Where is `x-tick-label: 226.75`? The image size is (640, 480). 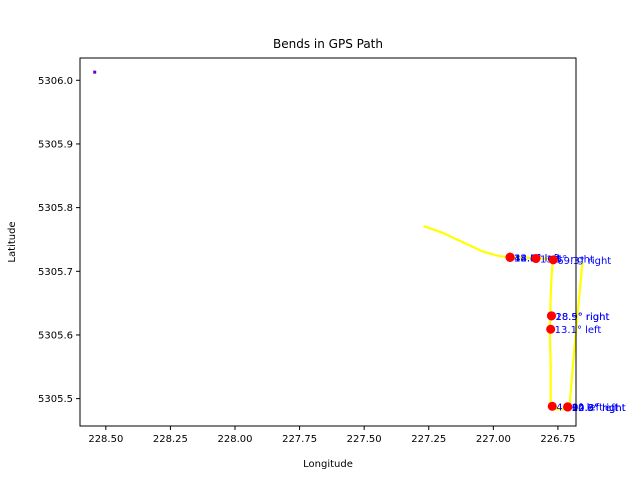 x-tick-label: 226.75 is located at coordinates (557, 439).